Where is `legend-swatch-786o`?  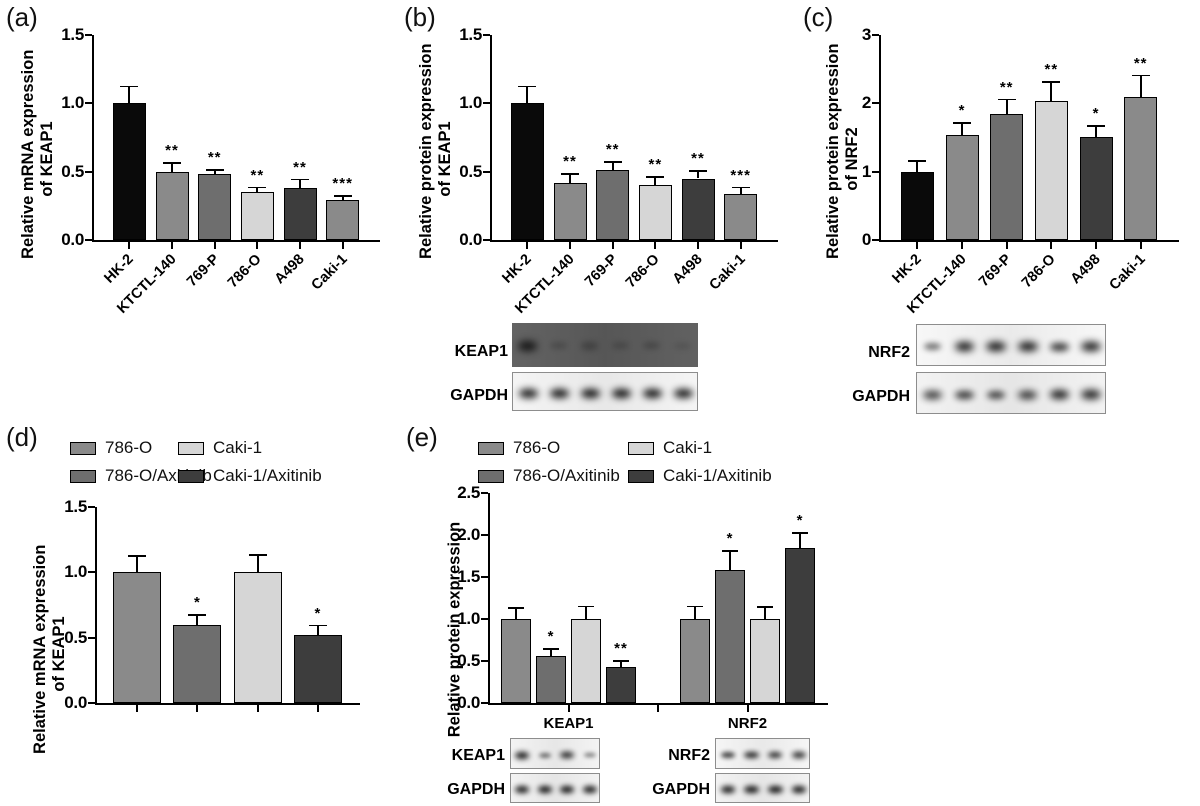 legend-swatch-786o is located at coordinates (491, 448).